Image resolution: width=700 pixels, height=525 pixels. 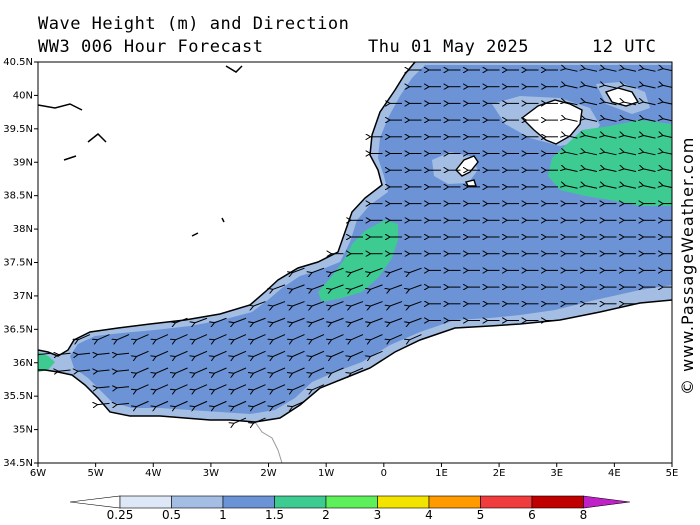 I want to click on legend-label: 5, so click(x=480, y=515).